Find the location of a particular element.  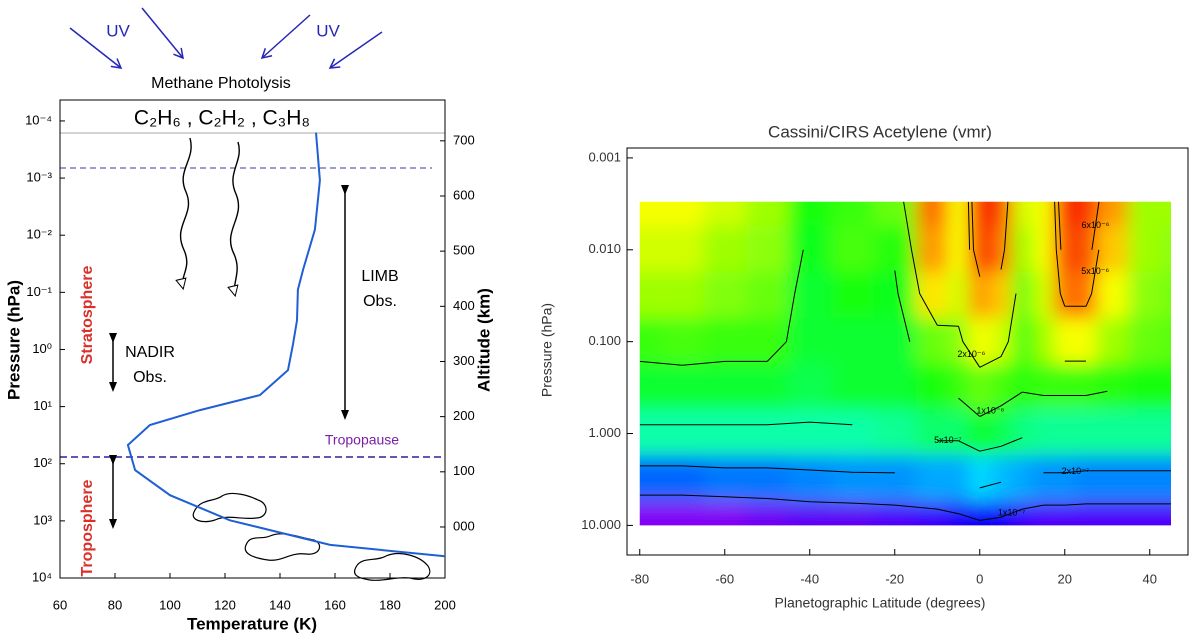

x-tick-label: 120 is located at coordinates (225, 604).